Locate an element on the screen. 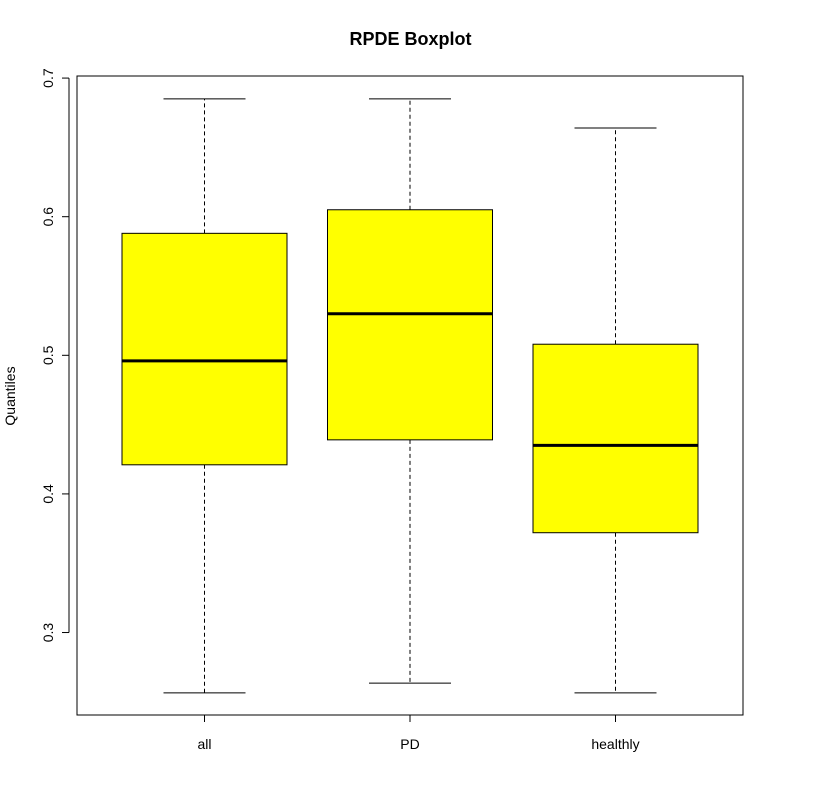 The width and height of the screenshot is (820, 792). y-tick-label-1: 0.4 is located at coordinates (48, 494).